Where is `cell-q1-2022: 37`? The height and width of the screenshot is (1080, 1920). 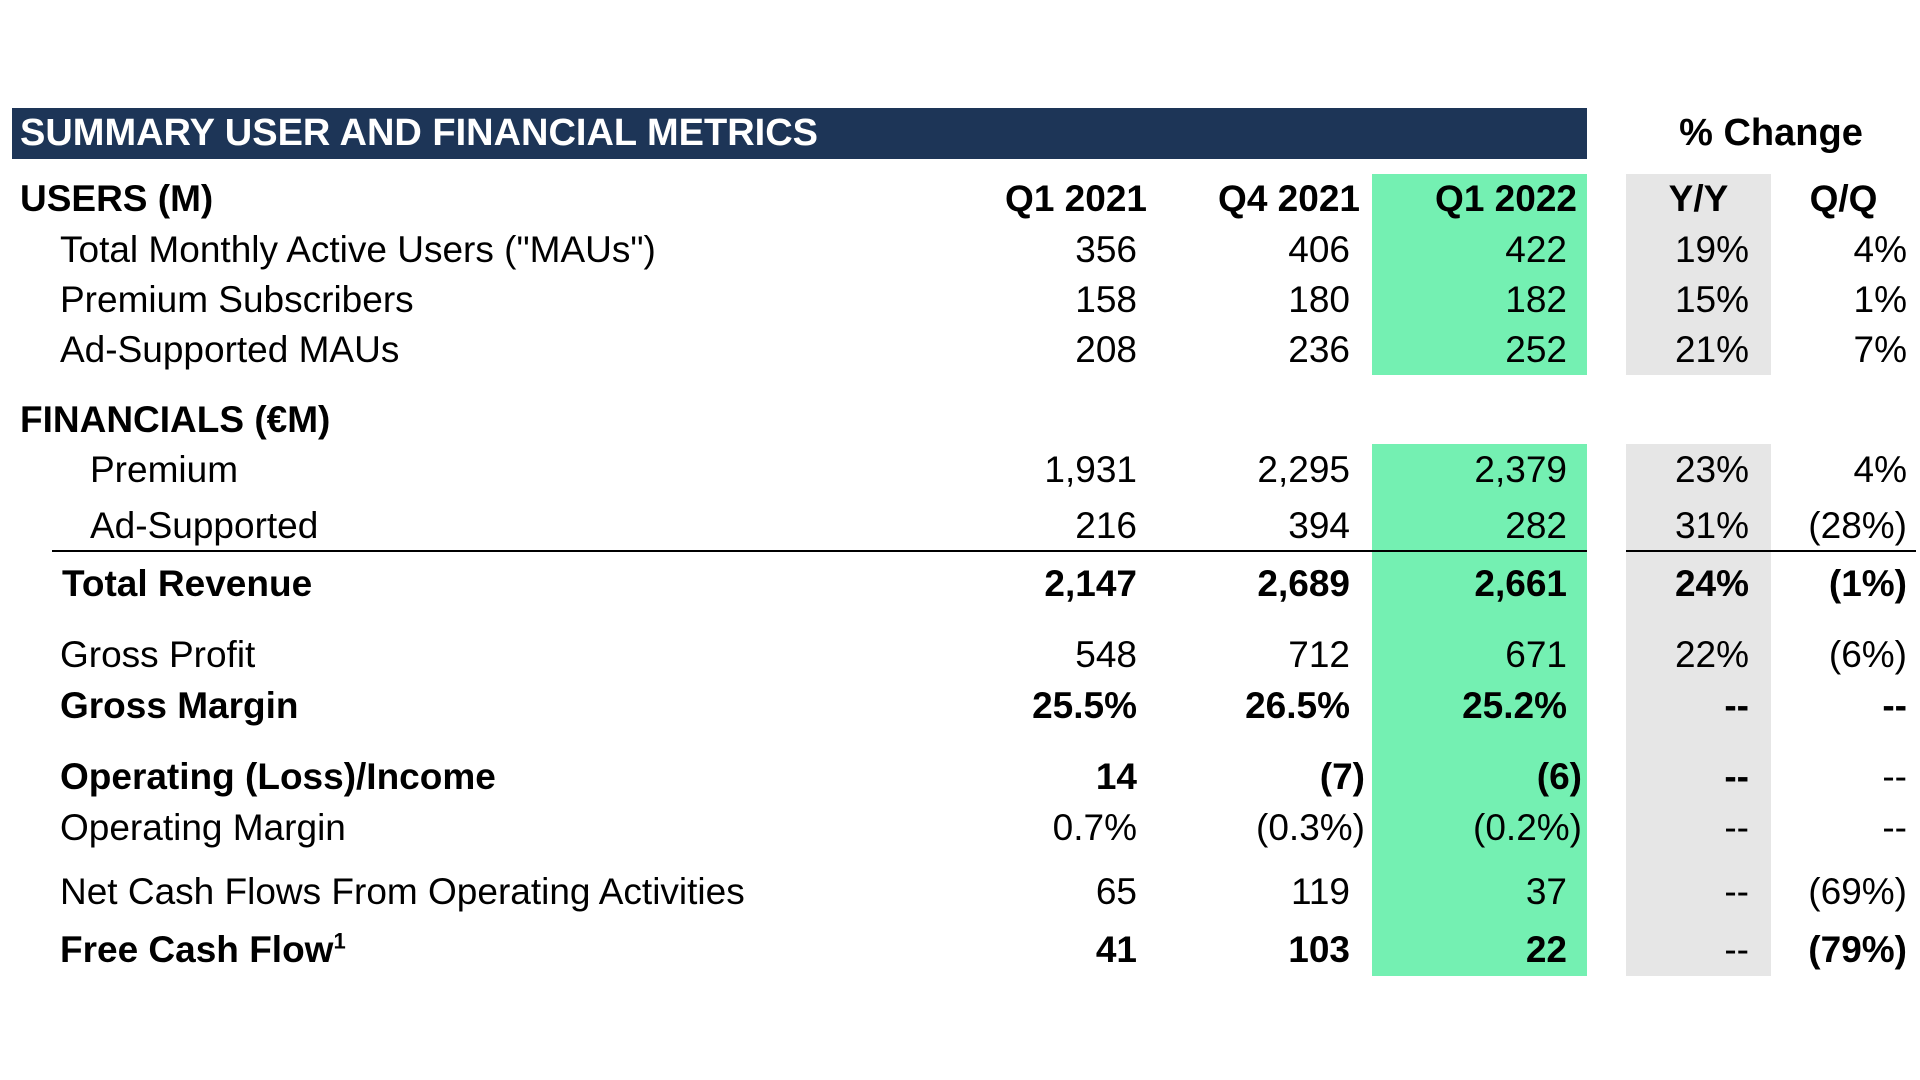
cell-q1-2022: 37 is located at coordinates (1546, 891).